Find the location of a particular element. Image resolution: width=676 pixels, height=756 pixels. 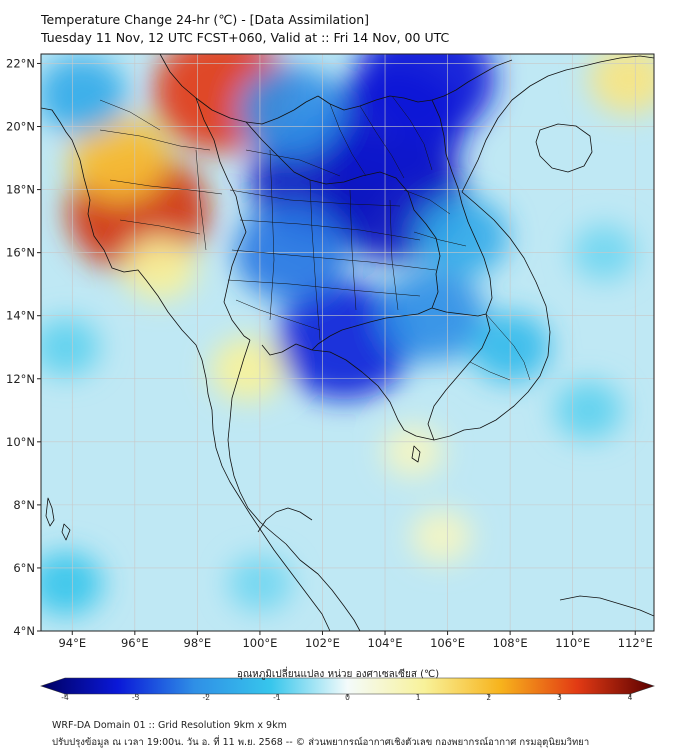

lon-tick-label: 106°E is located at coordinates (447, 643).